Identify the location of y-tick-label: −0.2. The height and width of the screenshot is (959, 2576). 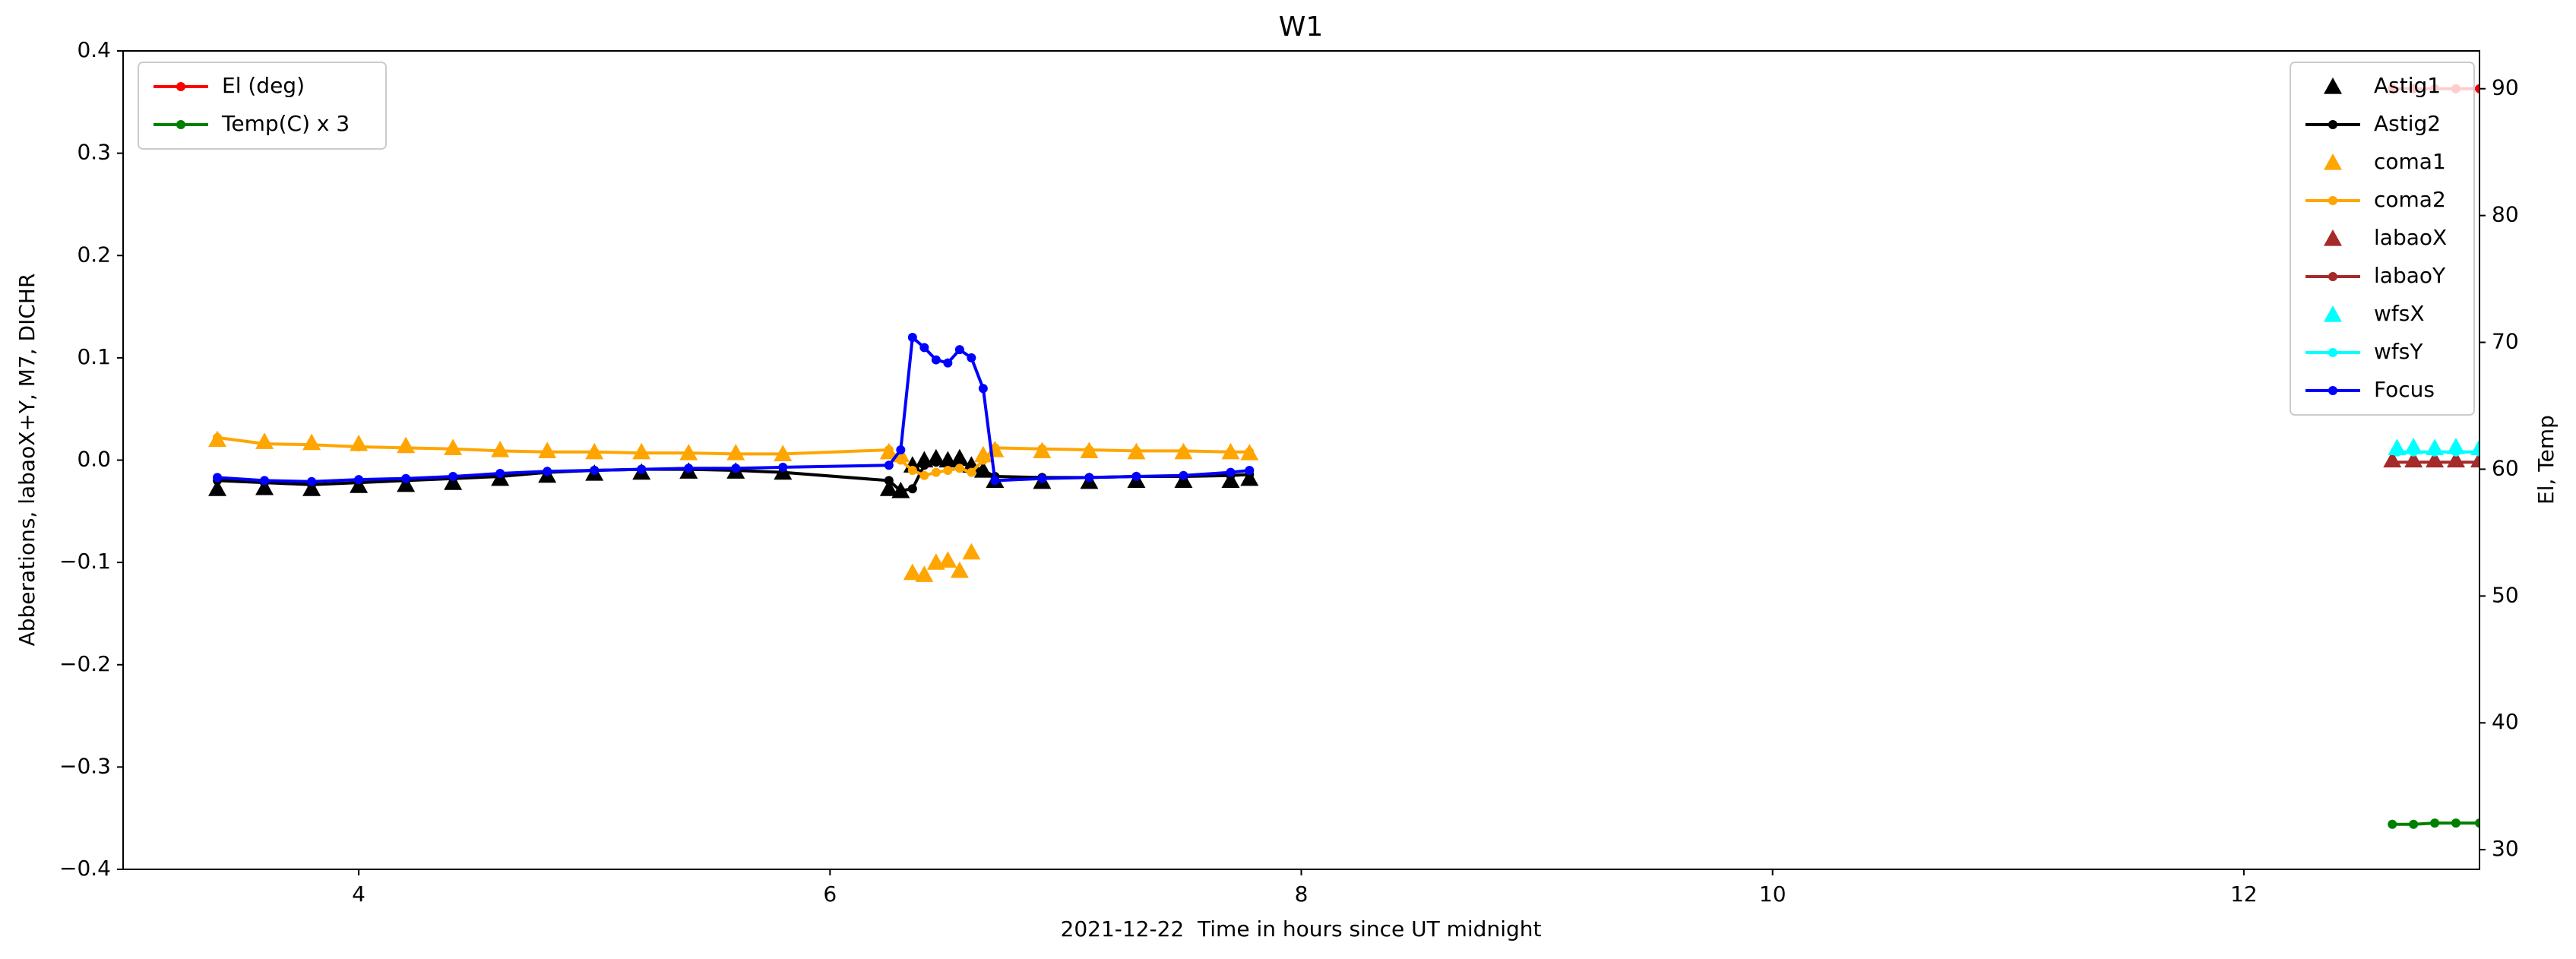
(85, 663).